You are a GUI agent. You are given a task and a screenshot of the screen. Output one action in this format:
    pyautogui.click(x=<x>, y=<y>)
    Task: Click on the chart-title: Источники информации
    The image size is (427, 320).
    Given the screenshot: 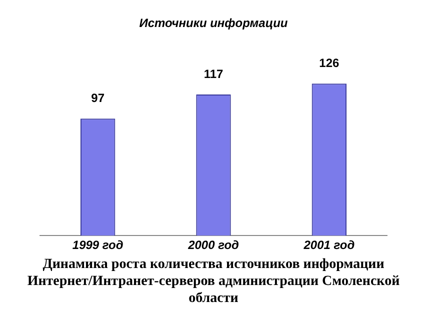 What is the action you would take?
    pyautogui.click(x=213, y=23)
    